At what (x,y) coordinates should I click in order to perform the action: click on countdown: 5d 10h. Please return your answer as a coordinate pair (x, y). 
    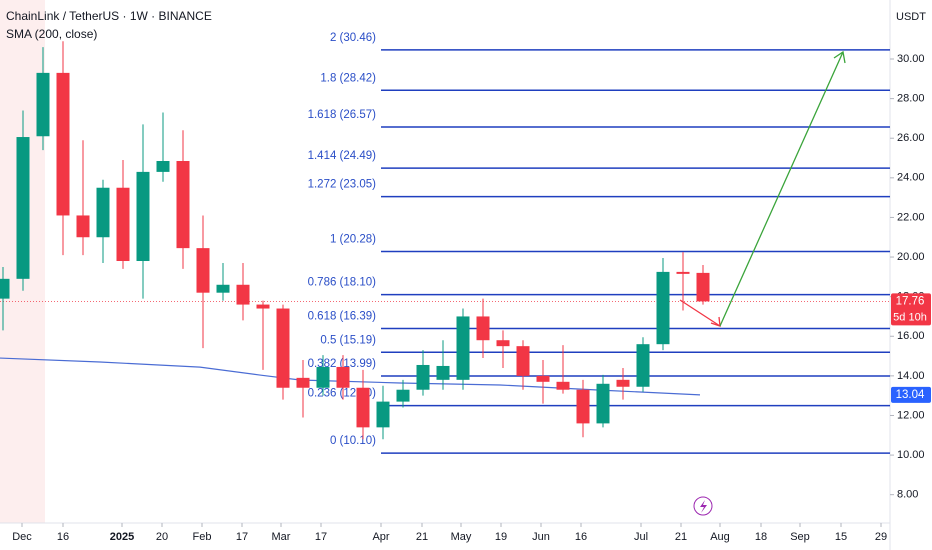
    Looking at the image, I should click on (910, 317).